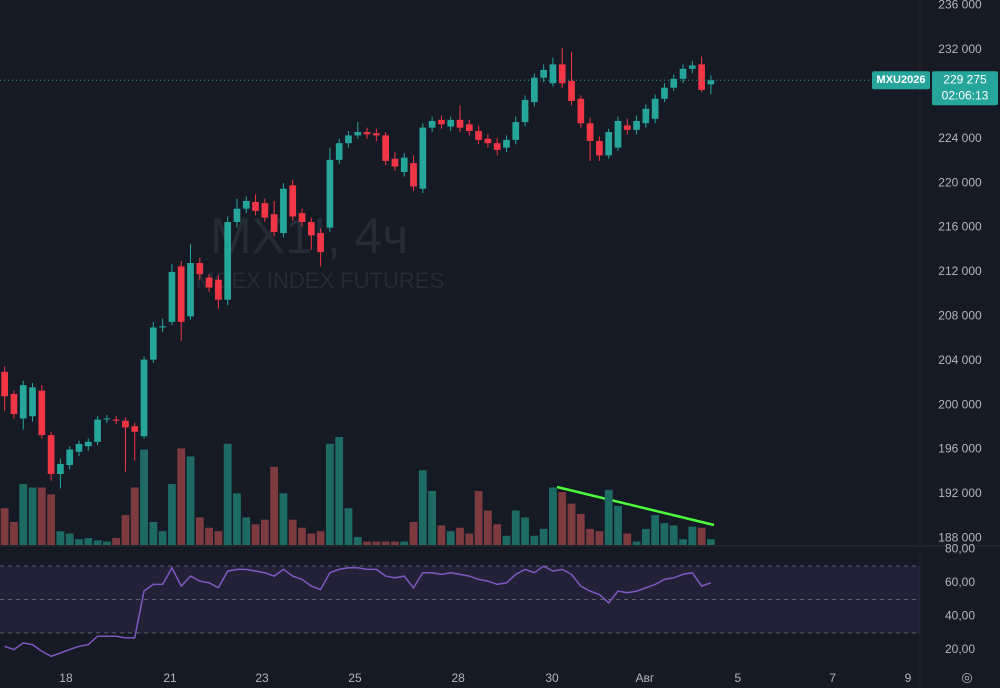 This screenshot has width=1000, height=688. I want to click on last-price-label: 229 275, so click(965, 79).